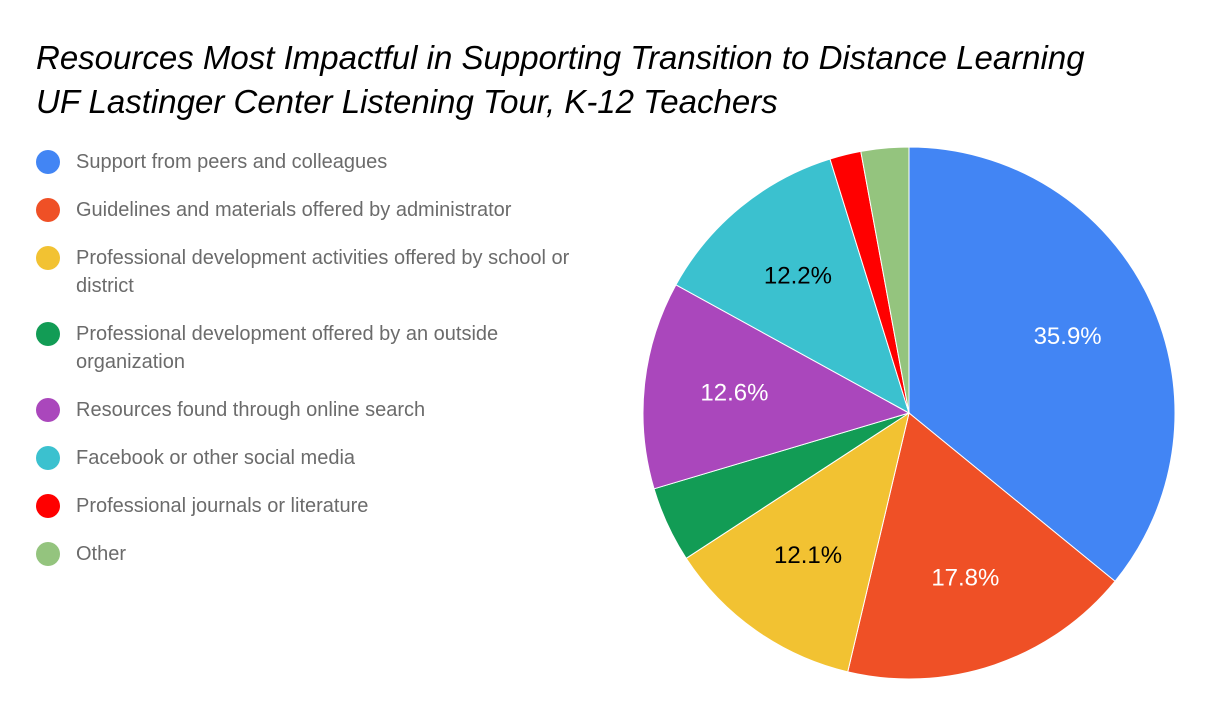  What do you see at coordinates (965, 578) in the screenshot?
I see `slice-data-label: 17.8%` at bounding box center [965, 578].